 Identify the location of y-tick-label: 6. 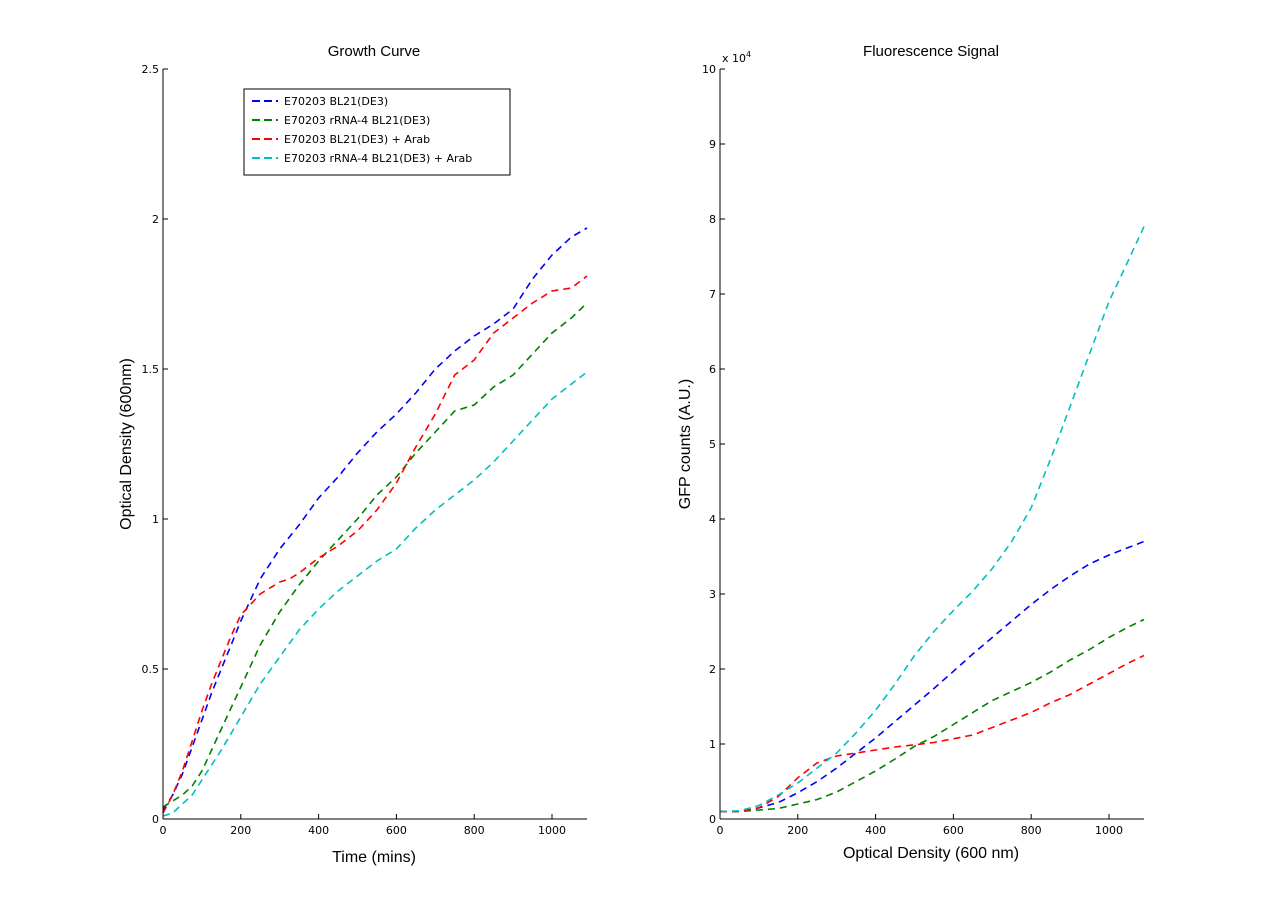
(712, 369).